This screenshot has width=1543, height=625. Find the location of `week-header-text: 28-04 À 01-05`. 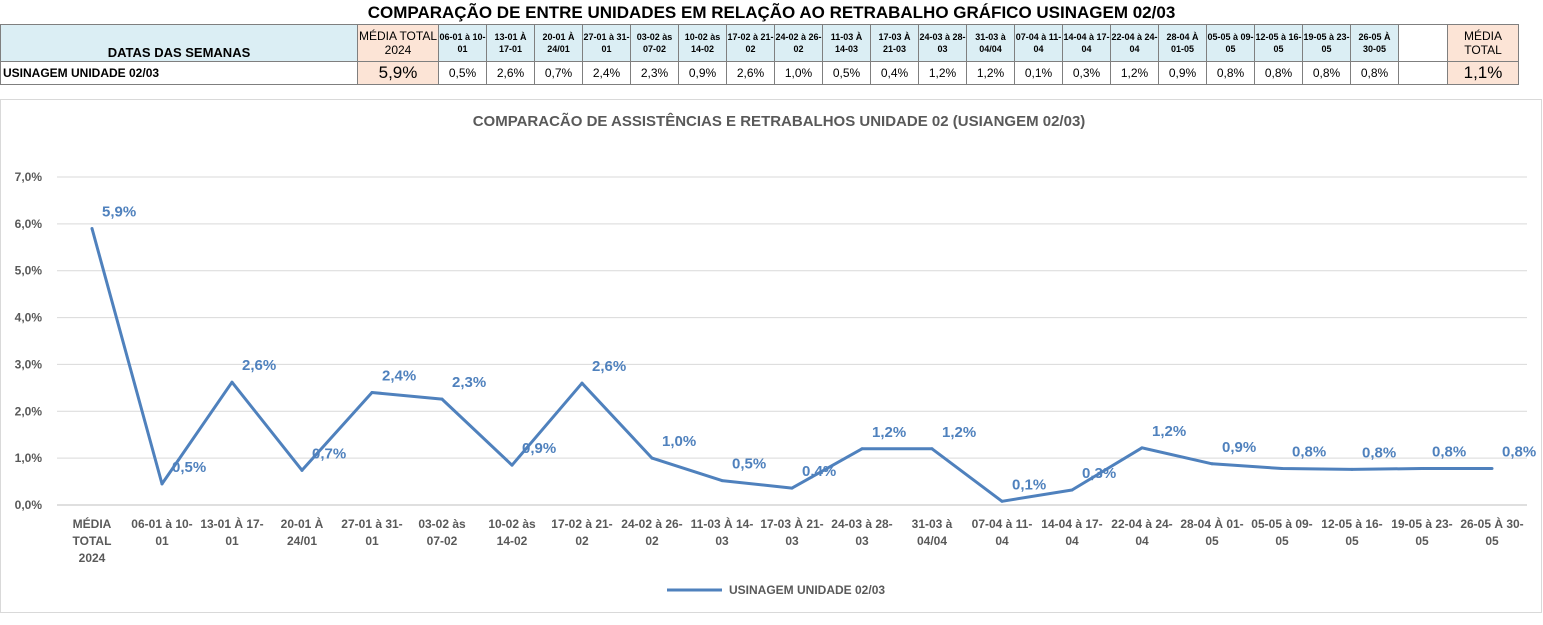

week-header-text: 28-04 À 01-05 is located at coordinates (1182, 43).